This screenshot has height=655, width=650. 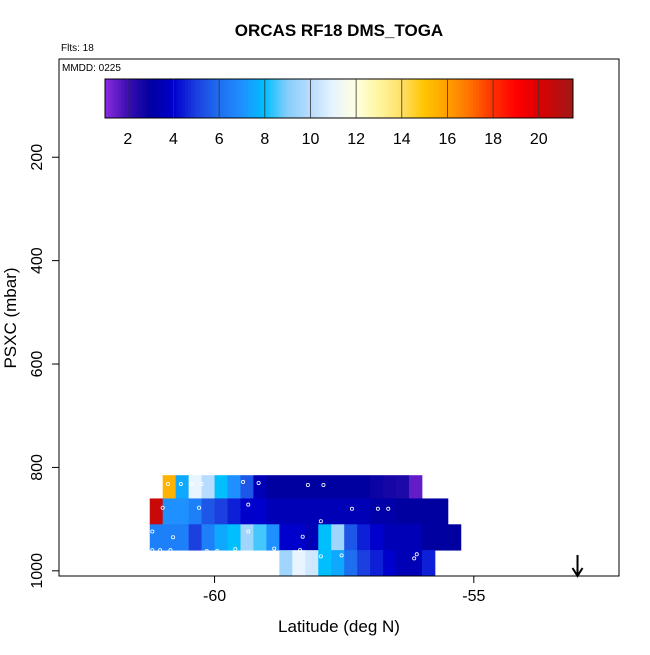 I want to click on chart-title: ORCAS RF18 DMS_TOGA, so click(x=339, y=30).